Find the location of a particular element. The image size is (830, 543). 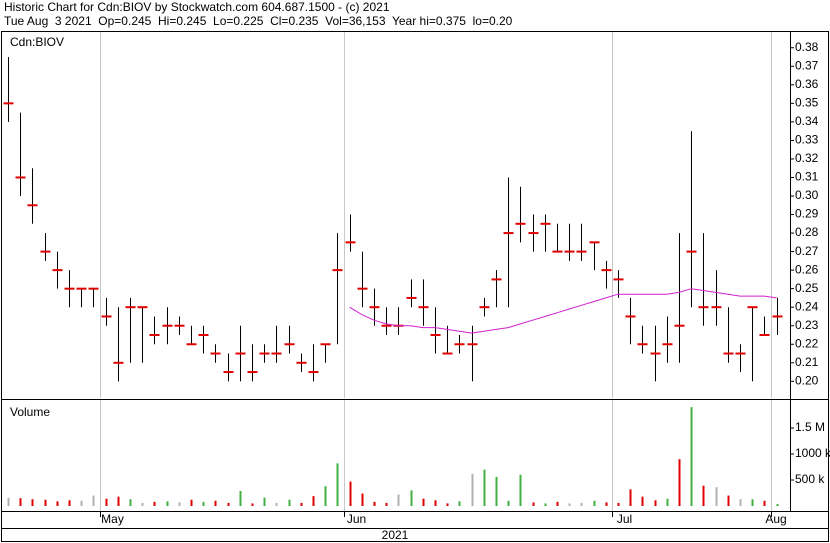

volume-tick-label: 1000 k is located at coordinates (812, 453).